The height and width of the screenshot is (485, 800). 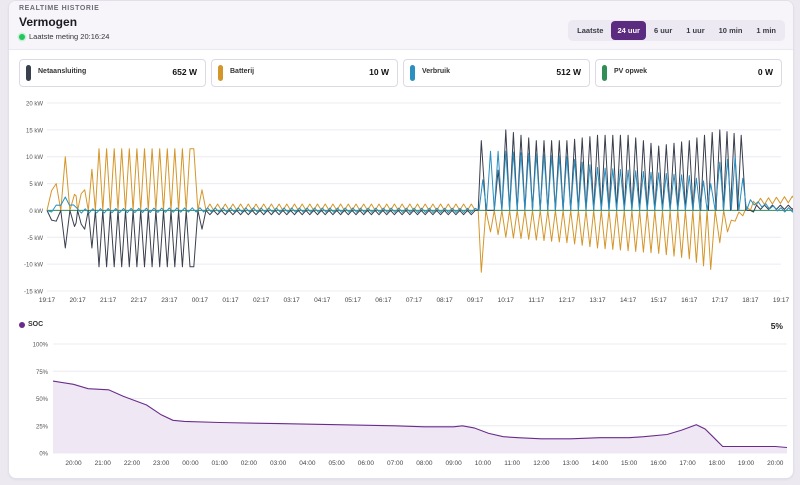 What do you see at coordinates (22, 324) in the screenshot?
I see `soc-legend-dot` at bounding box center [22, 324].